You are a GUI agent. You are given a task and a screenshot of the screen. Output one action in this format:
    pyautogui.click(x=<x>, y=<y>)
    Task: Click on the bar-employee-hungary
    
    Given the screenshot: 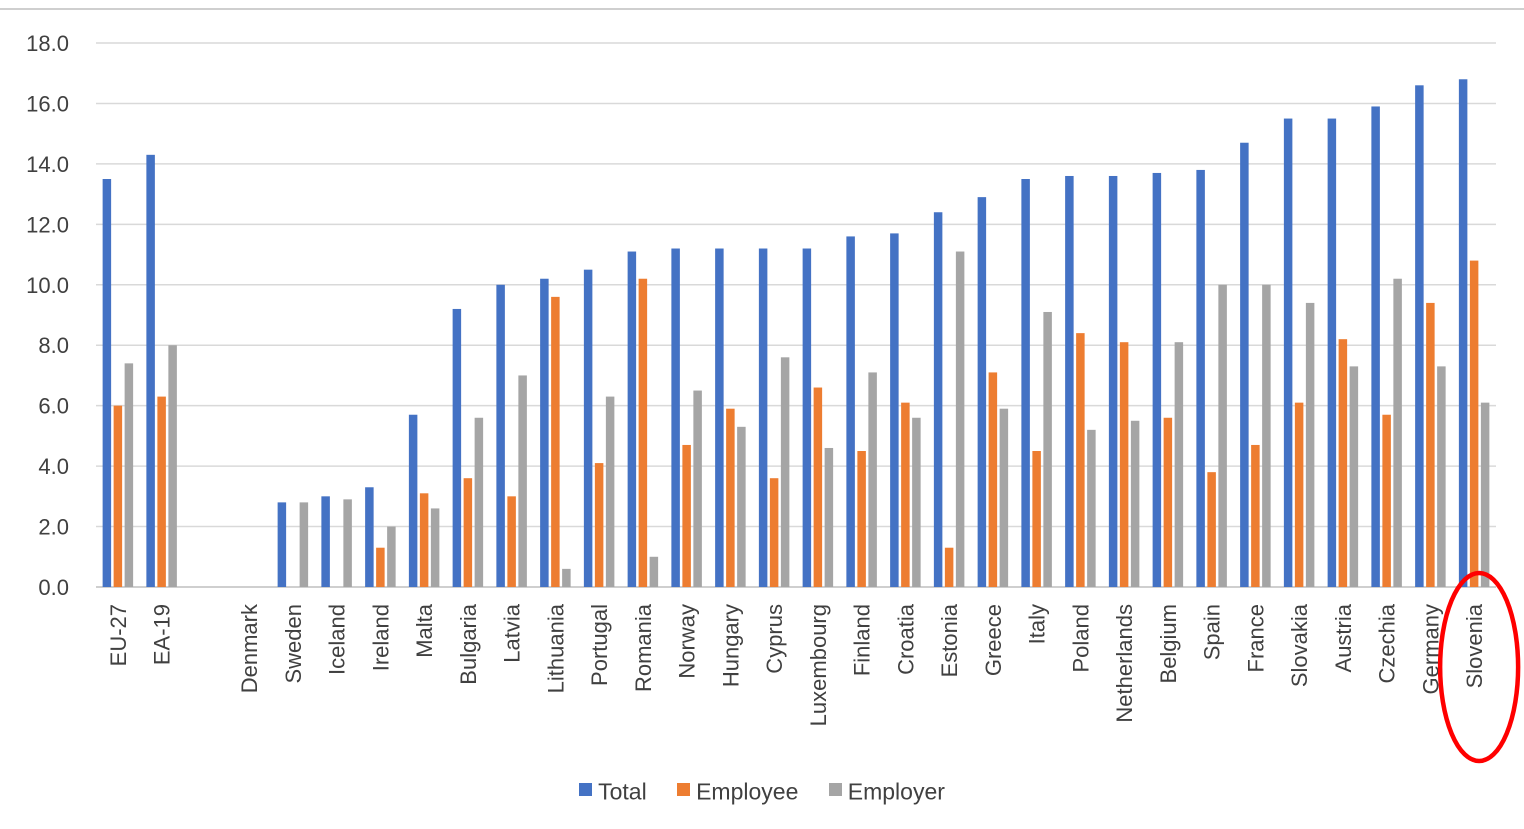 What is the action you would take?
    pyautogui.click(x=730, y=497)
    